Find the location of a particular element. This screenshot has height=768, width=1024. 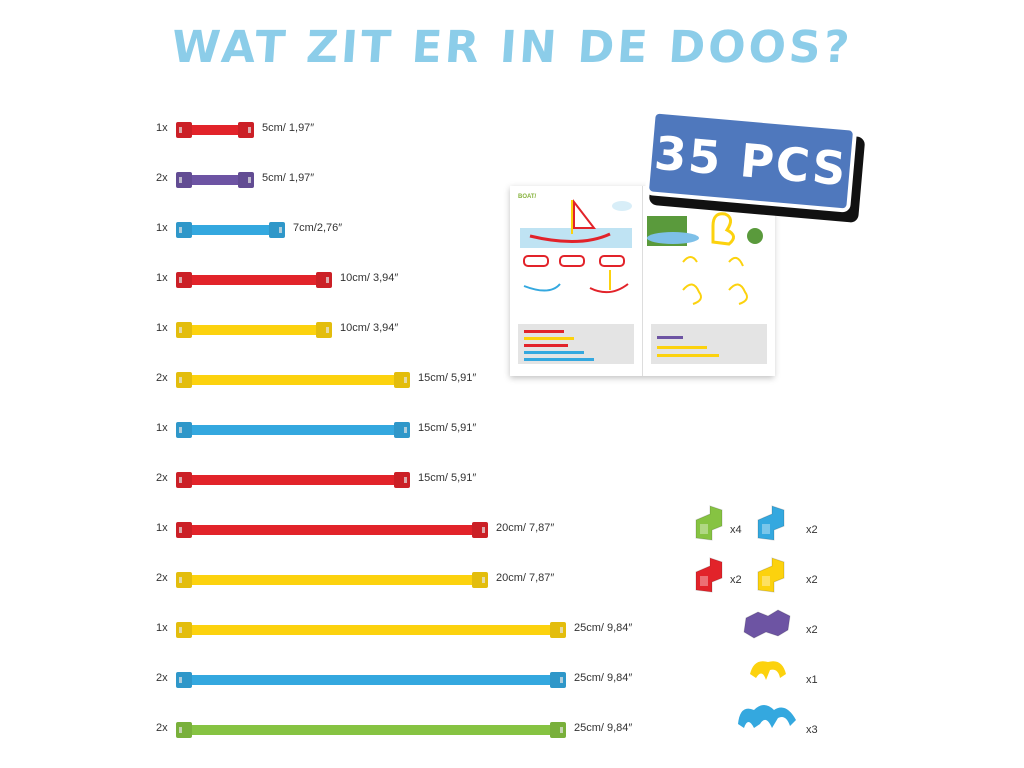

tube-purple-5cm-icon is located at coordinates (215, 180).